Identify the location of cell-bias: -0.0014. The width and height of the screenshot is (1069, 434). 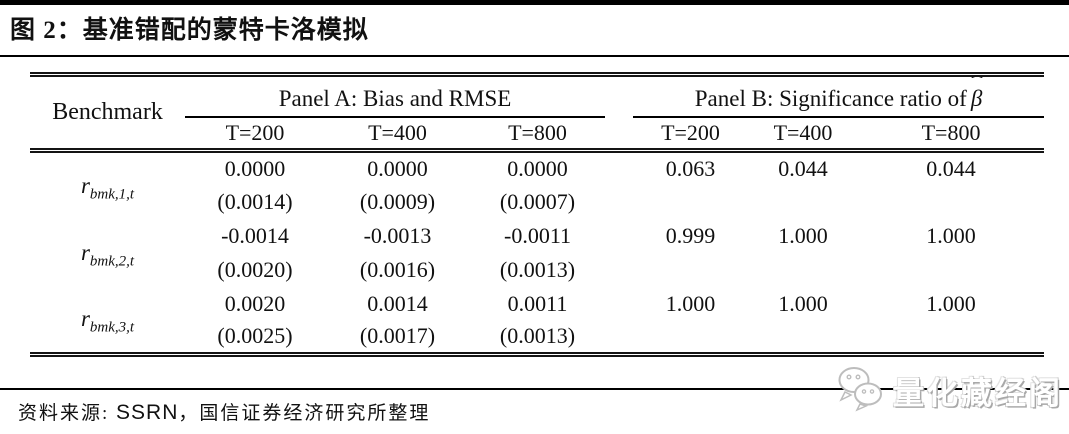
(255, 235).